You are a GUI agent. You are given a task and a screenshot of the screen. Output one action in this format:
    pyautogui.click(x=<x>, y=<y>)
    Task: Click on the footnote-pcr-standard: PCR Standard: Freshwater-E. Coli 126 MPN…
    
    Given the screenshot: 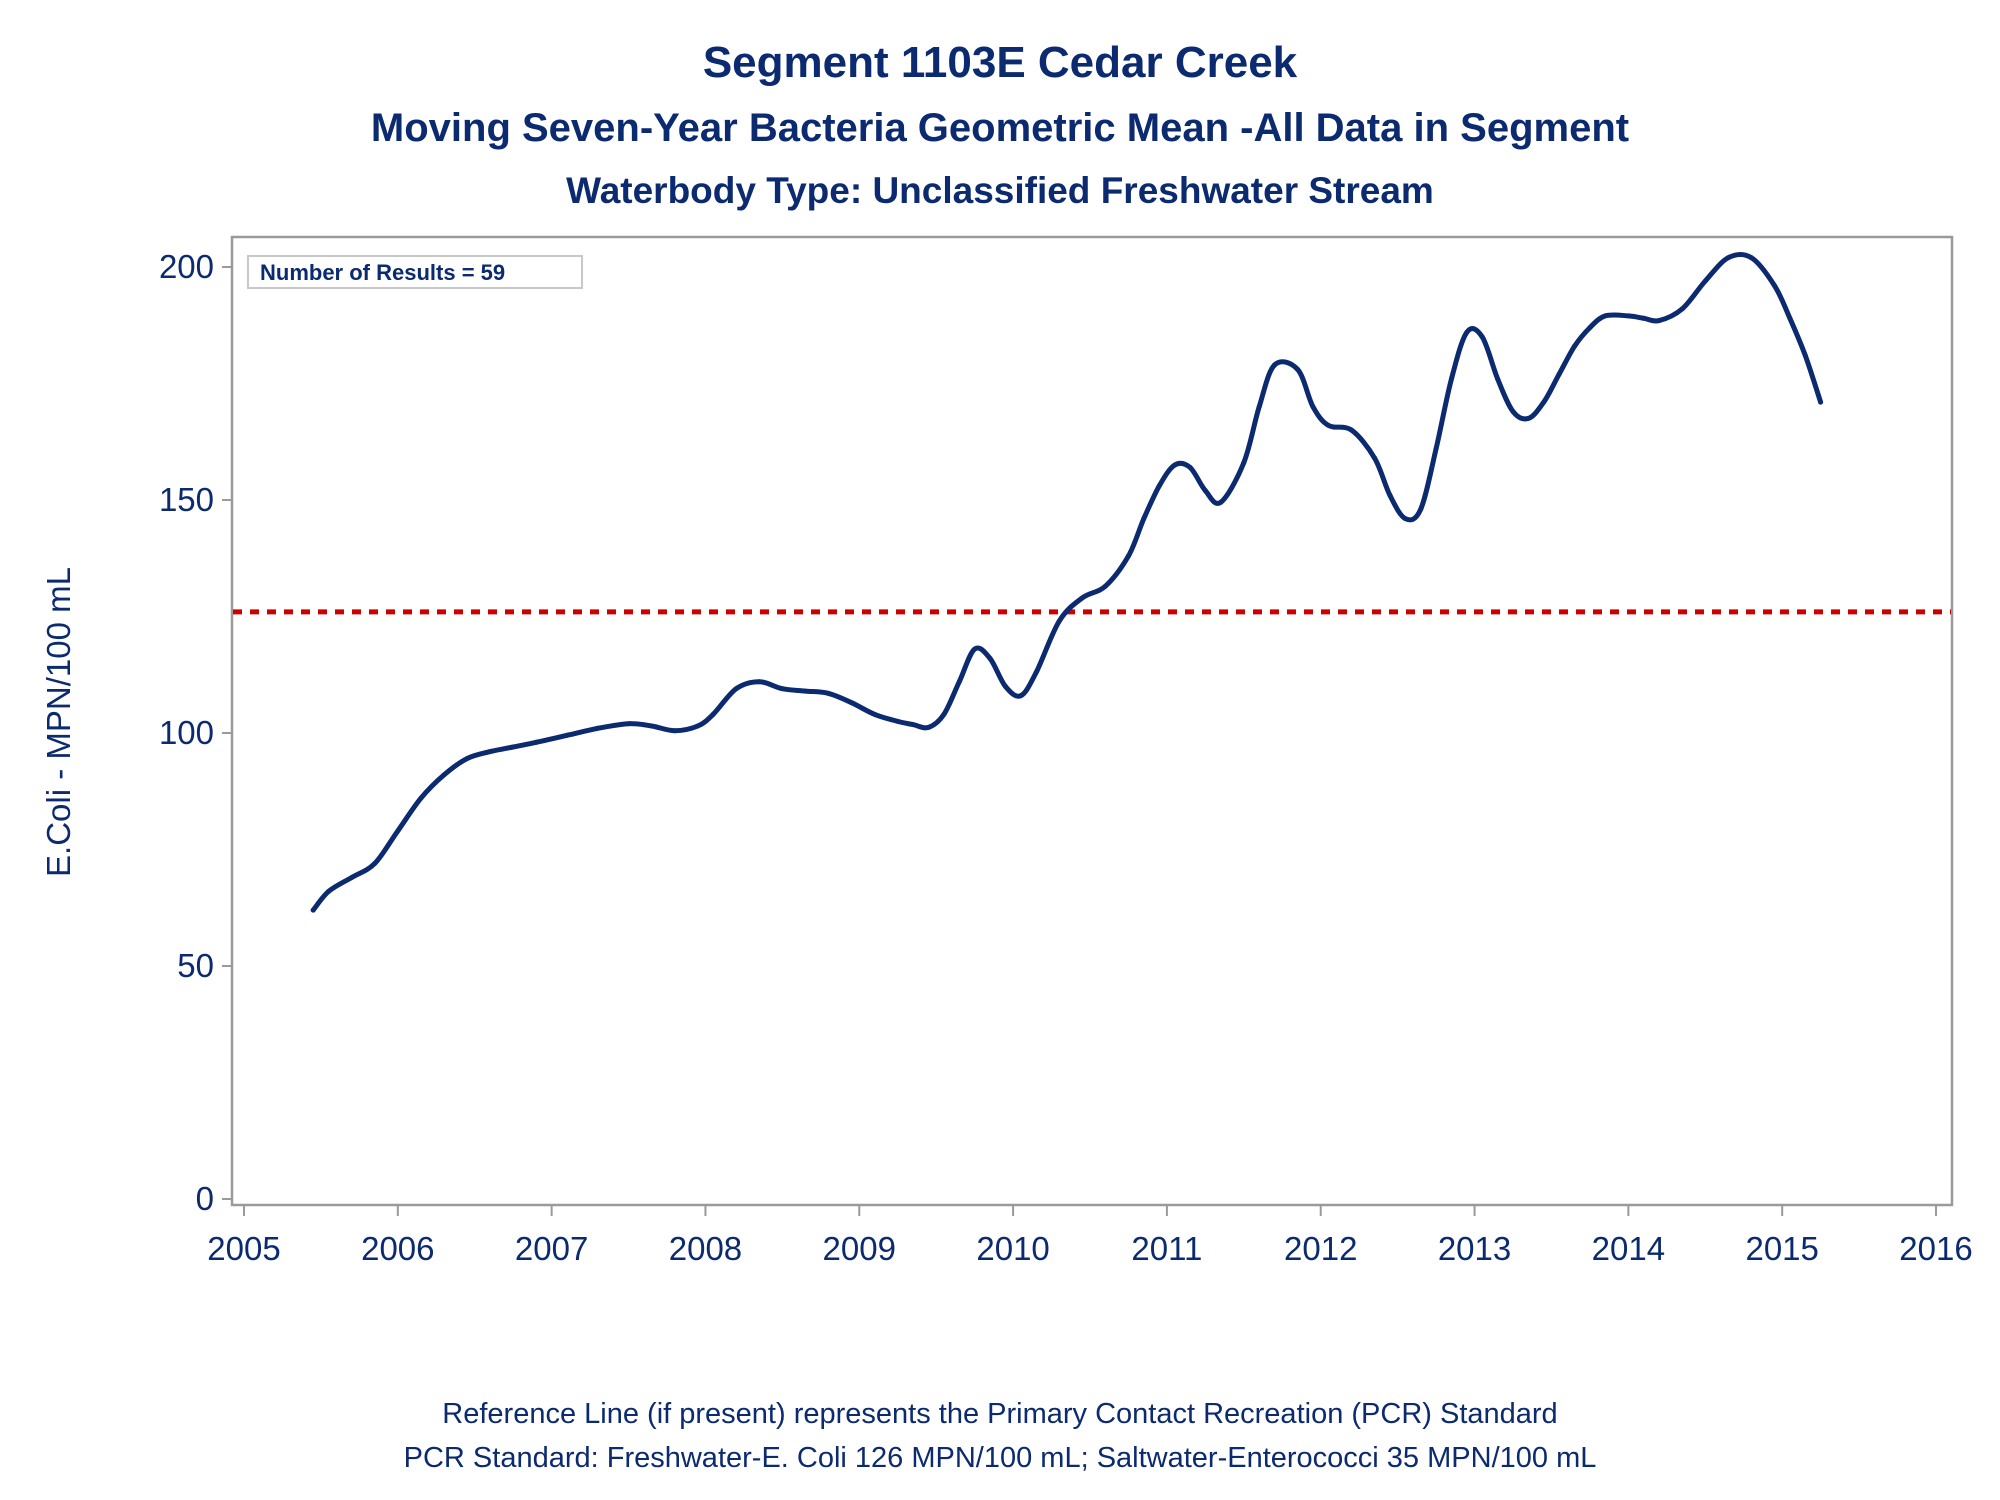 What is the action you would take?
    pyautogui.click(x=1000, y=1458)
    